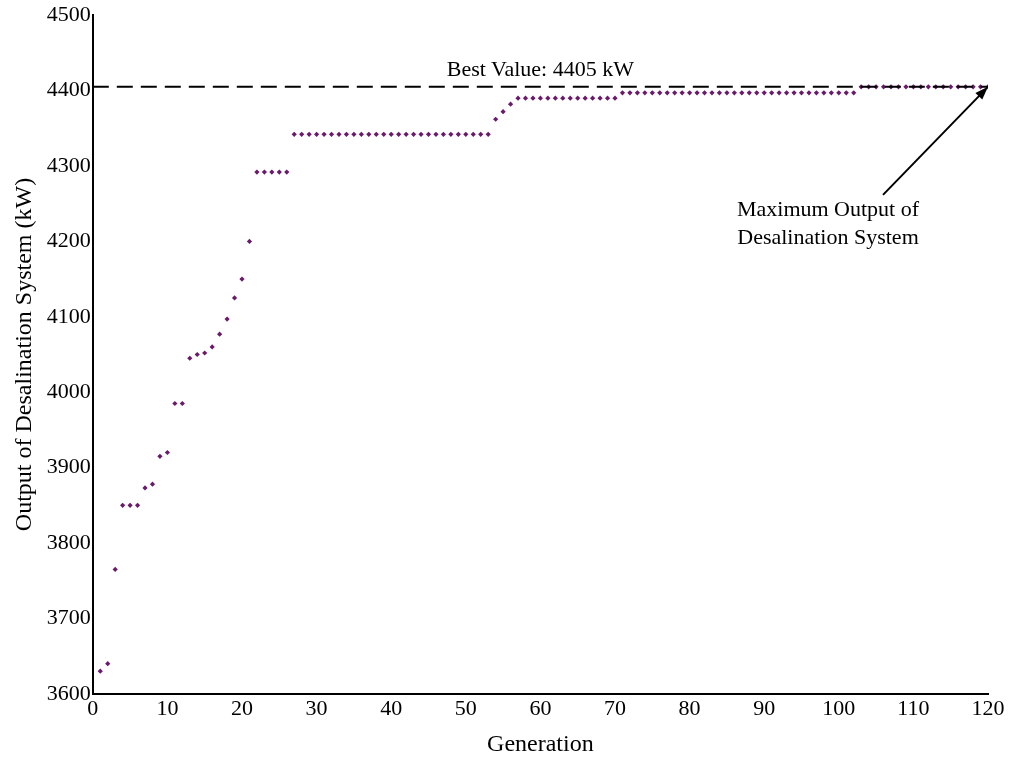 Image resolution: width=1018 pixels, height=769 pixels. I want to click on x-tick-label: 80, so click(689, 707).